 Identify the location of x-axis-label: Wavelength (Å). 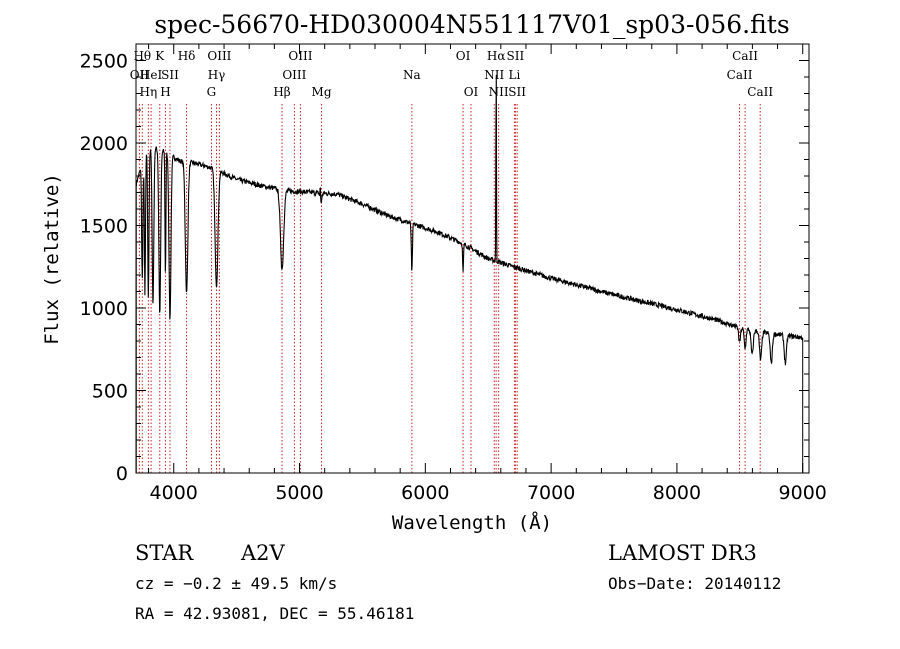
(472, 522).